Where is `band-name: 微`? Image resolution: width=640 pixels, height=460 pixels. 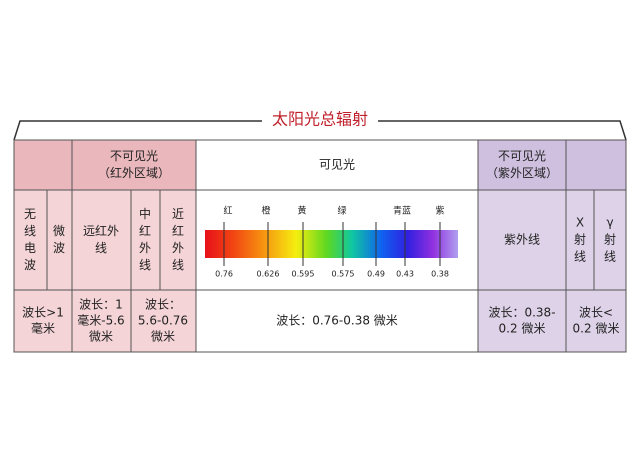
band-name: 微 is located at coordinates (59, 231).